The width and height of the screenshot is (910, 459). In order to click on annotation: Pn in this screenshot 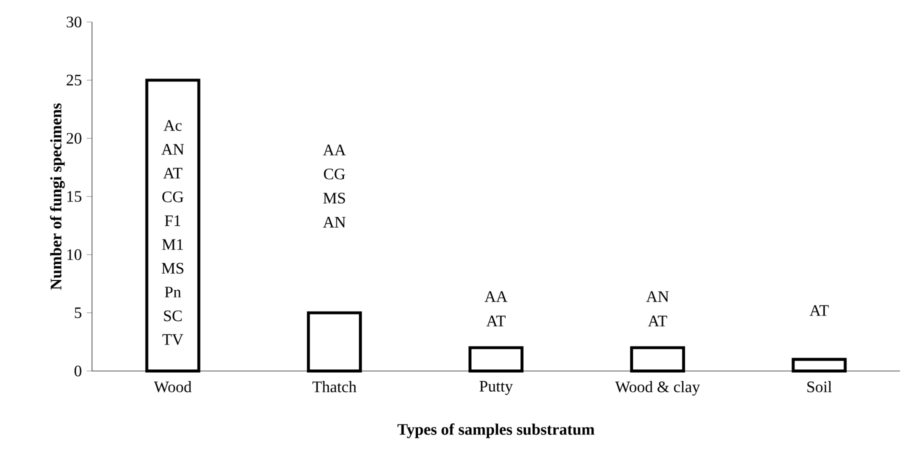, I will do `click(173, 292)`.